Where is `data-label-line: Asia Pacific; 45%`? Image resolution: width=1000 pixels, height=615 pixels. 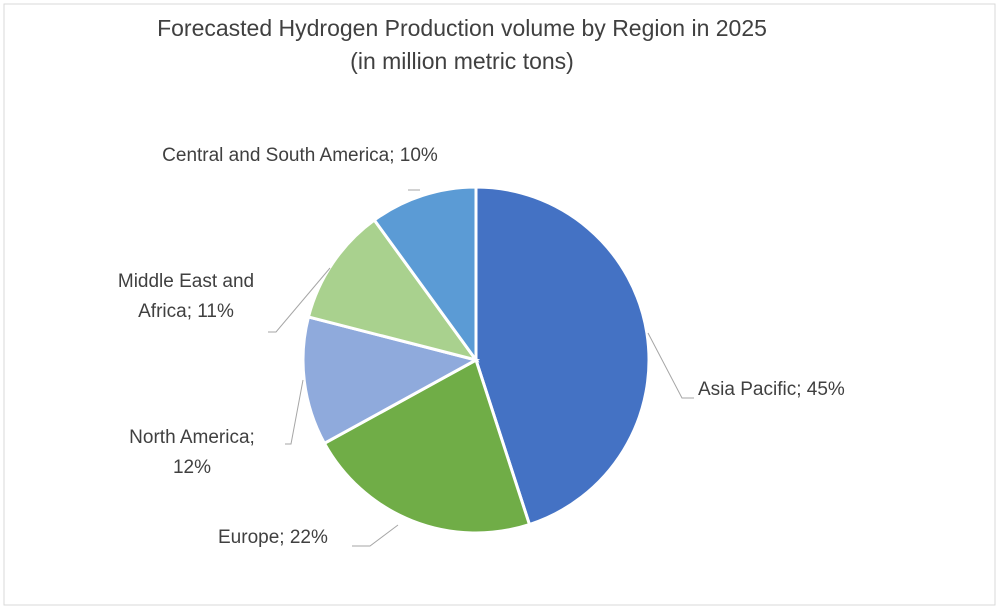
data-label-line: Asia Pacific; 45% is located at coordinates (771, 389).